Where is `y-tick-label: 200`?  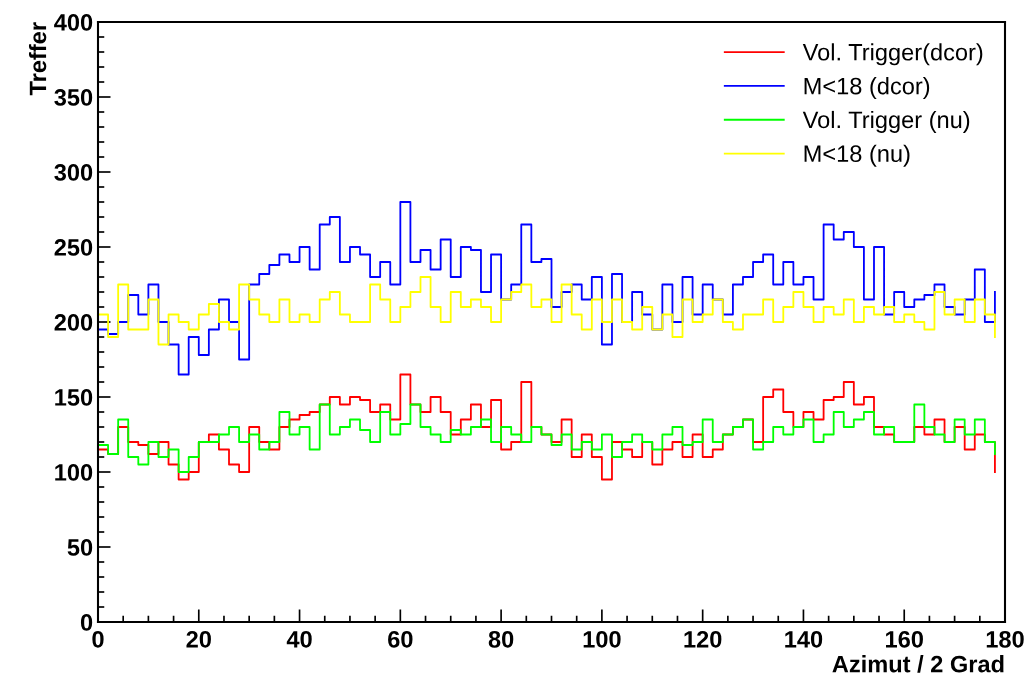
y-tick-label: 200 is located at coordinates (73, 322).